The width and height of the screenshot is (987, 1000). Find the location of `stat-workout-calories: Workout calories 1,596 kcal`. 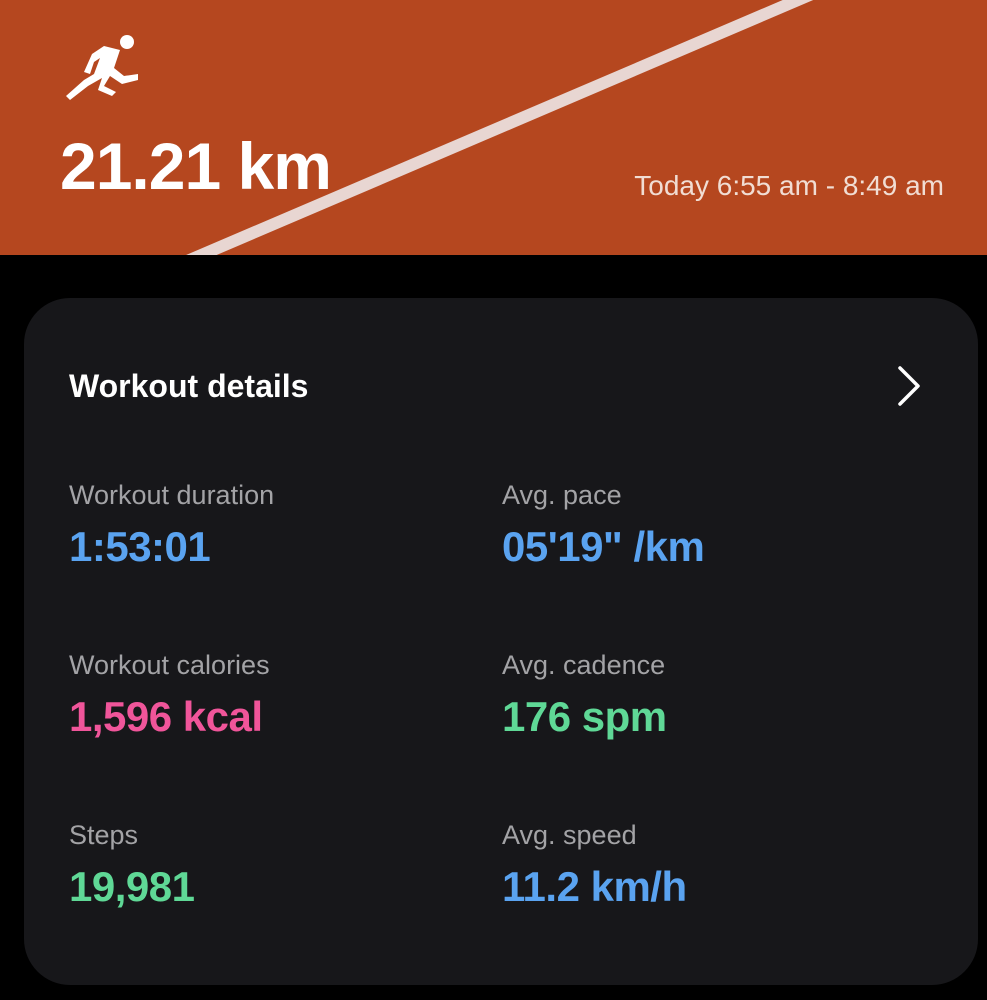

stat-workout-calories: Workout calories 1,596 kcal is located at coordinates (169, 695).